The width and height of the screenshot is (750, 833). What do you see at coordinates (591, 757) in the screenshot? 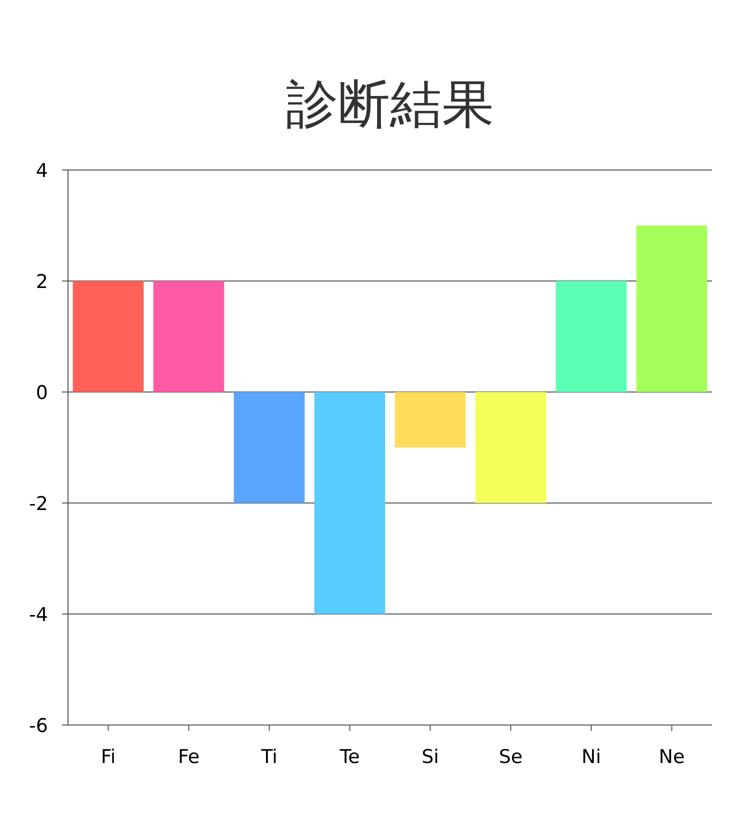
I see `x-tick-label: Ni` at bounding box center [591, 757].